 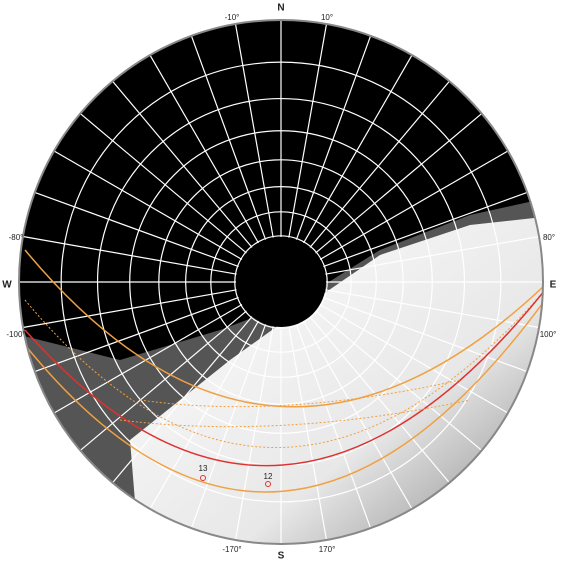 I want to click on azimuth-label: 100°, so click(x=548, y=334).